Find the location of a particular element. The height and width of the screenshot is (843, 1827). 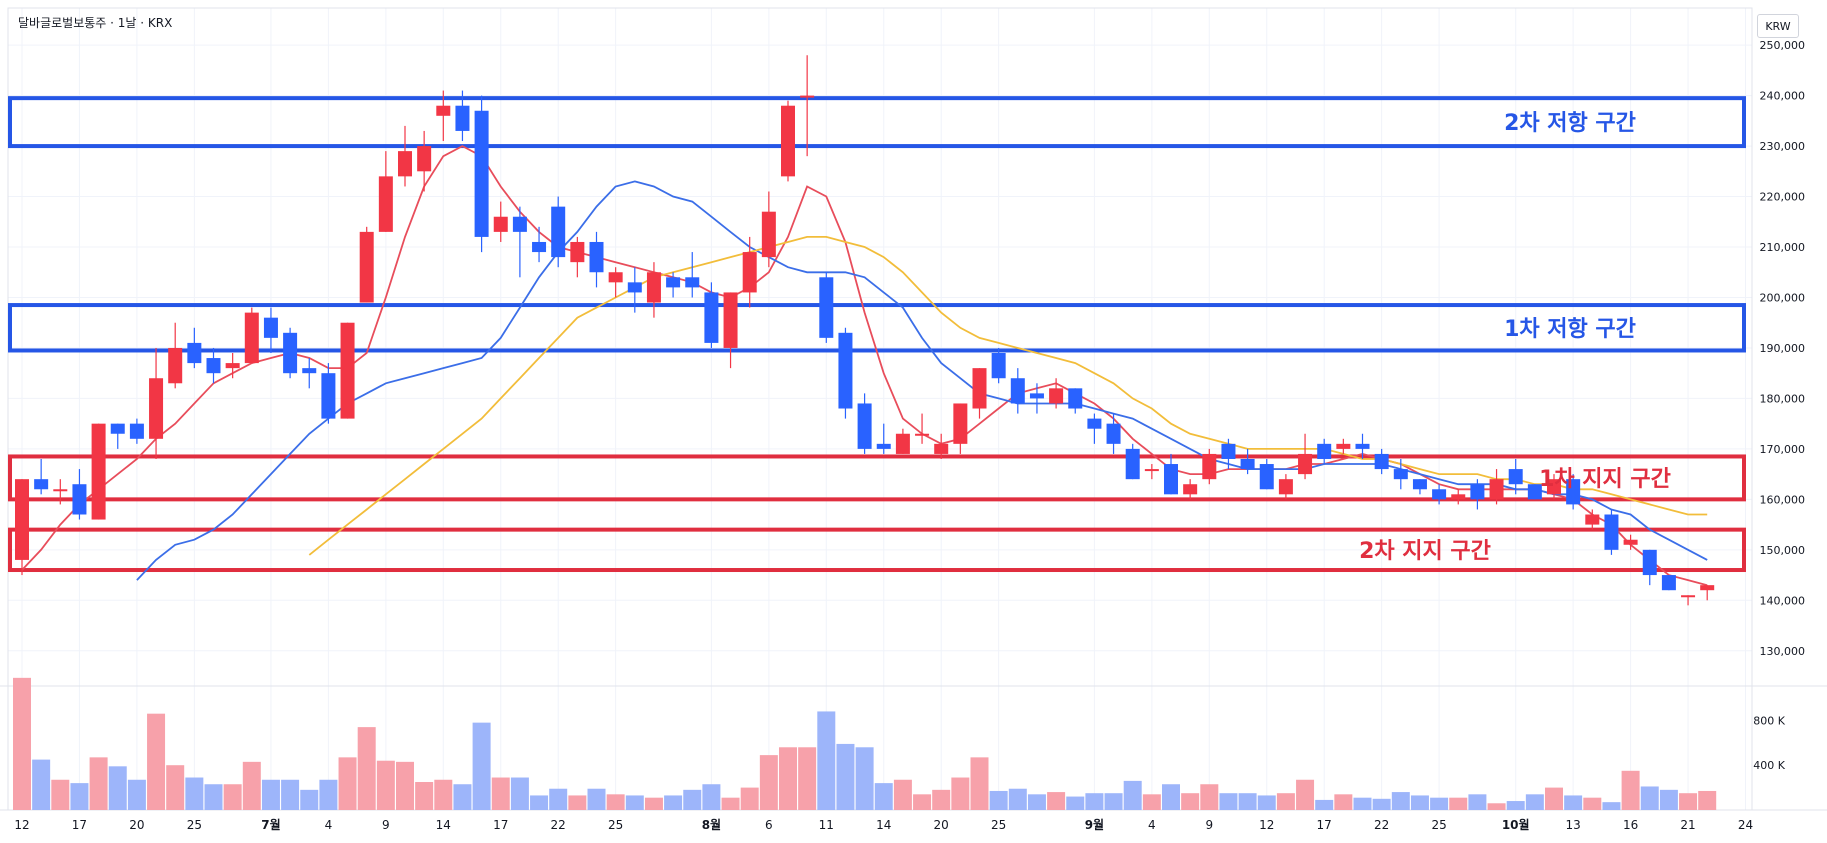

zone-label: 1차 지지 구간 is located at coordinates (1605, 479).